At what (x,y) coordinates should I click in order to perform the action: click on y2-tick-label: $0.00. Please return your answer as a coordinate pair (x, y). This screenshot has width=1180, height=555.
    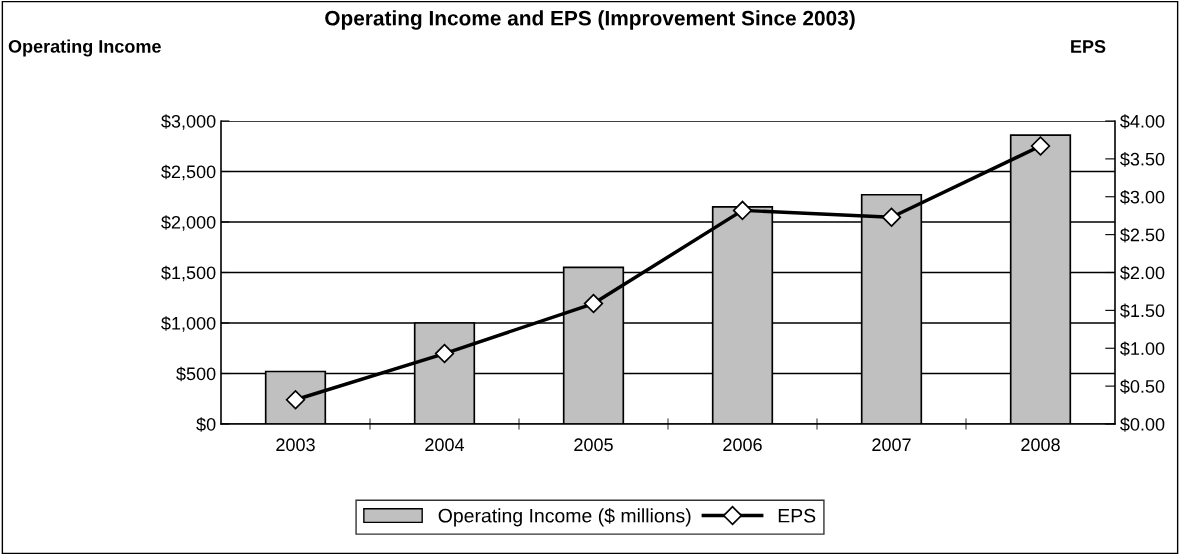
    Looking at the image, I should click on (1142, 424).